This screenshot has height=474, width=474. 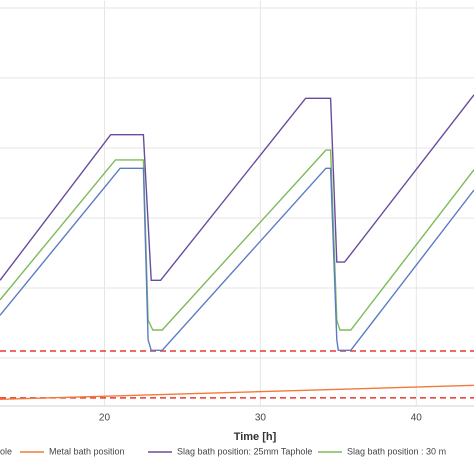 What do you see at coordinates (396, 451) in the screenshot?
I see `legend-label: Slag bath position : 30 m` at bounding box center [396, 451].